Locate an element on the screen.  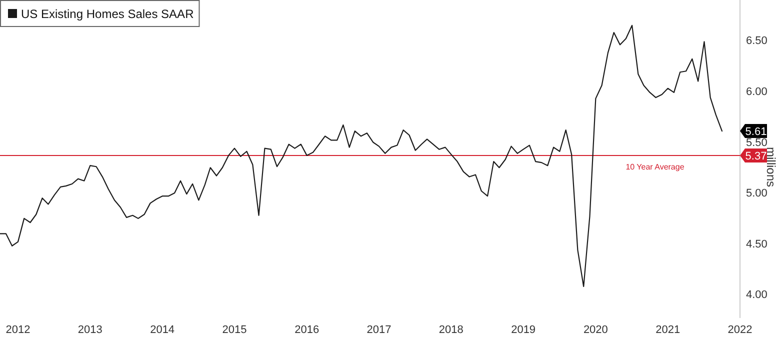
y-tick-label: 4.00 is located at coordinates (757, 295).